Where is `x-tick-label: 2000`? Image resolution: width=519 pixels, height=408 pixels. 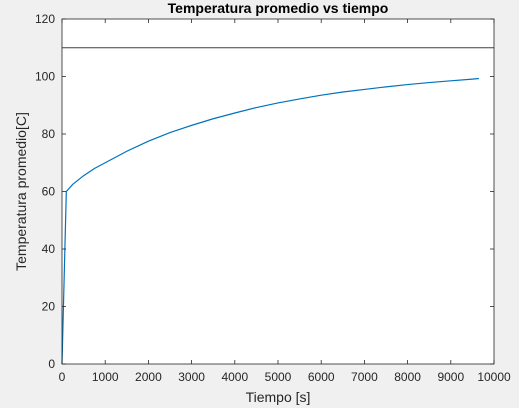 x-tick-label: 2000 is located at coordinates (148, 377).